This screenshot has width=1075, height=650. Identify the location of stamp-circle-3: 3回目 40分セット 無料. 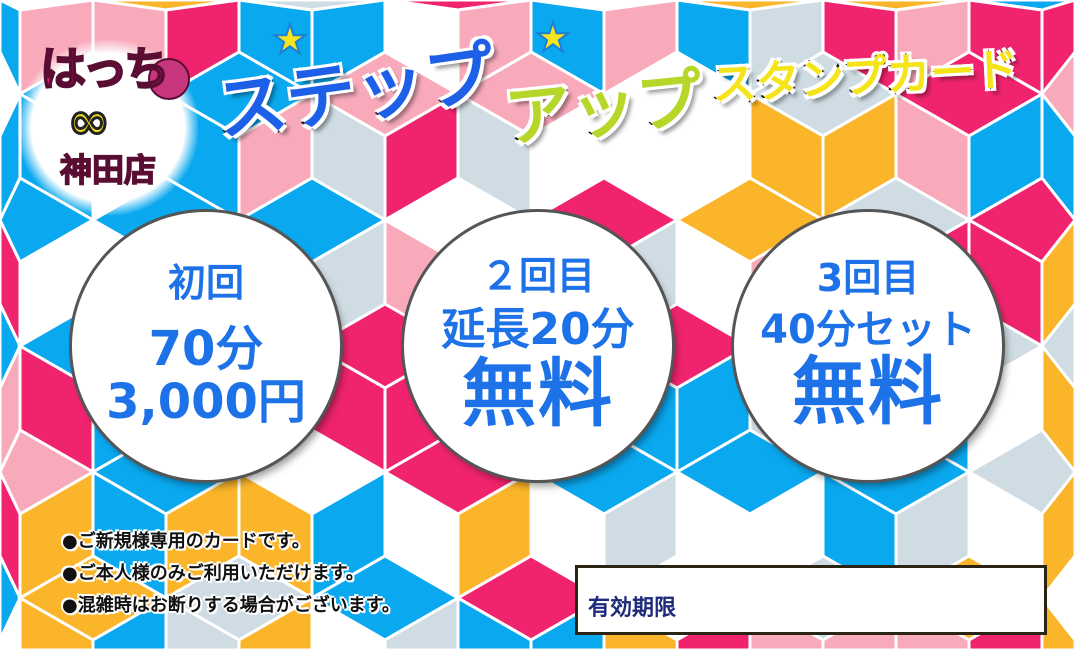
(868, 346).